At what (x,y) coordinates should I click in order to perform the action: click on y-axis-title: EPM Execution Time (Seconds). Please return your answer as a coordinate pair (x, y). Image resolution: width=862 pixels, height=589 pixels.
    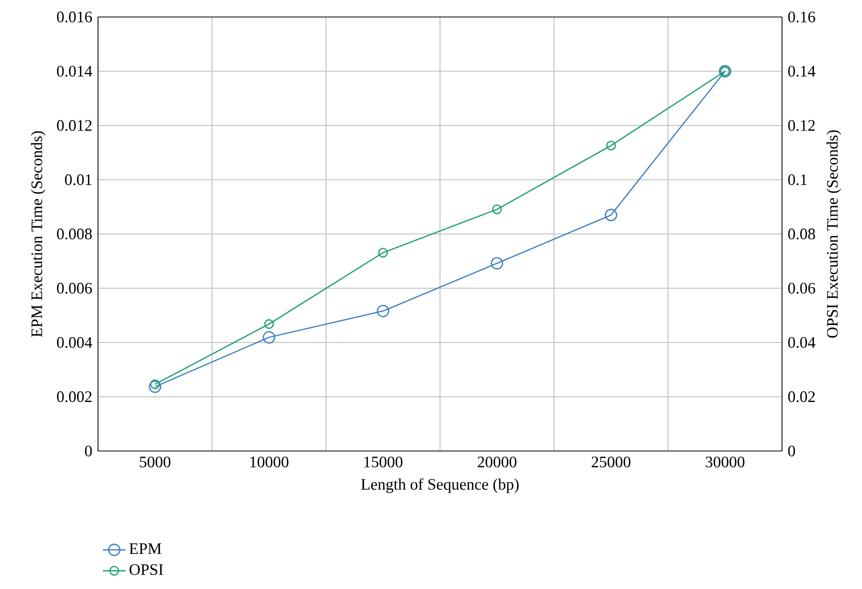
    Looking at the image, I should click on (38, 234).